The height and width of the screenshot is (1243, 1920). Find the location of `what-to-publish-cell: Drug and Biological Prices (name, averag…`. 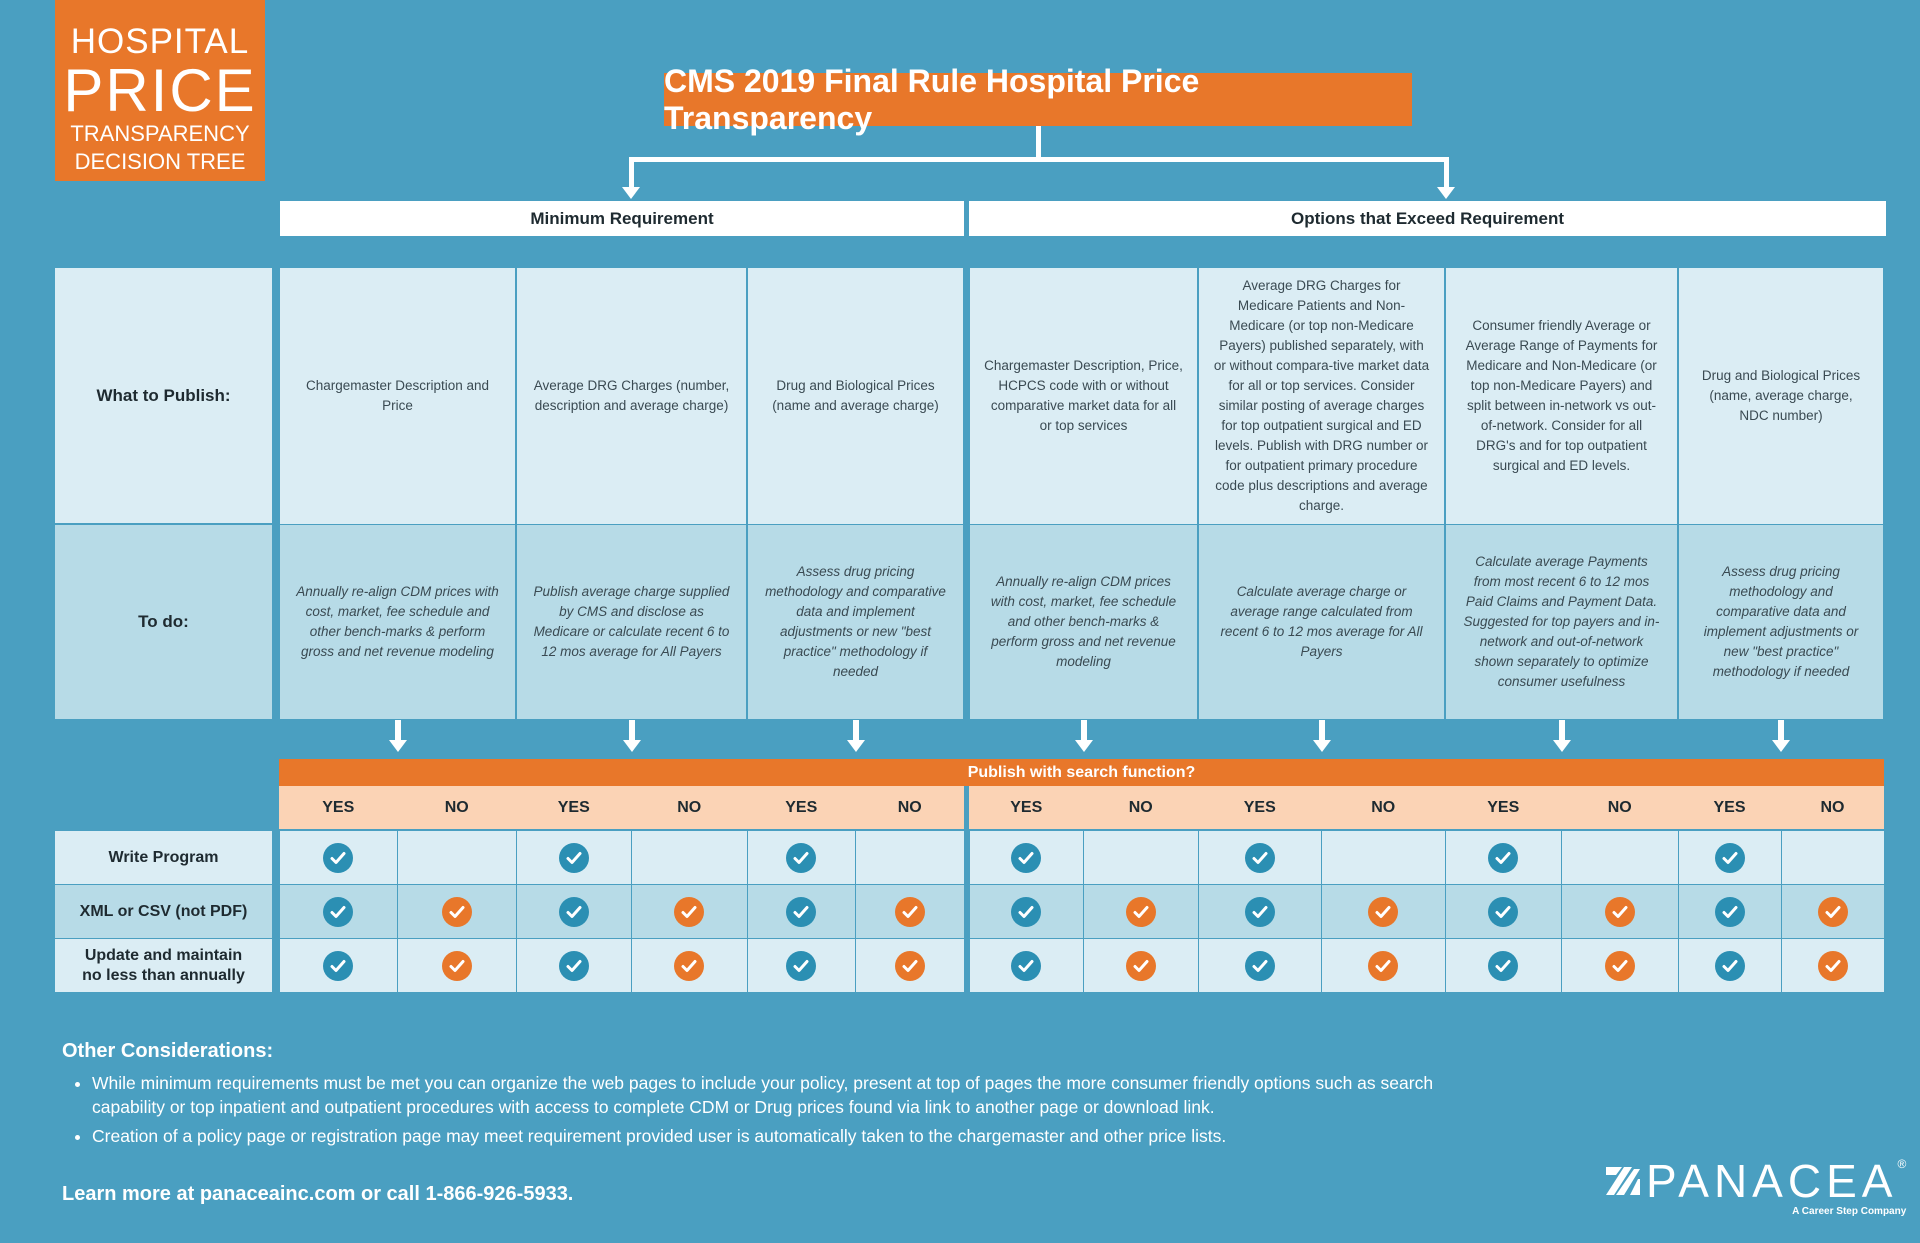

what-to-publish-cell: Drug and Biological Prices (name, averag… is located at coordinates (1781, 396).